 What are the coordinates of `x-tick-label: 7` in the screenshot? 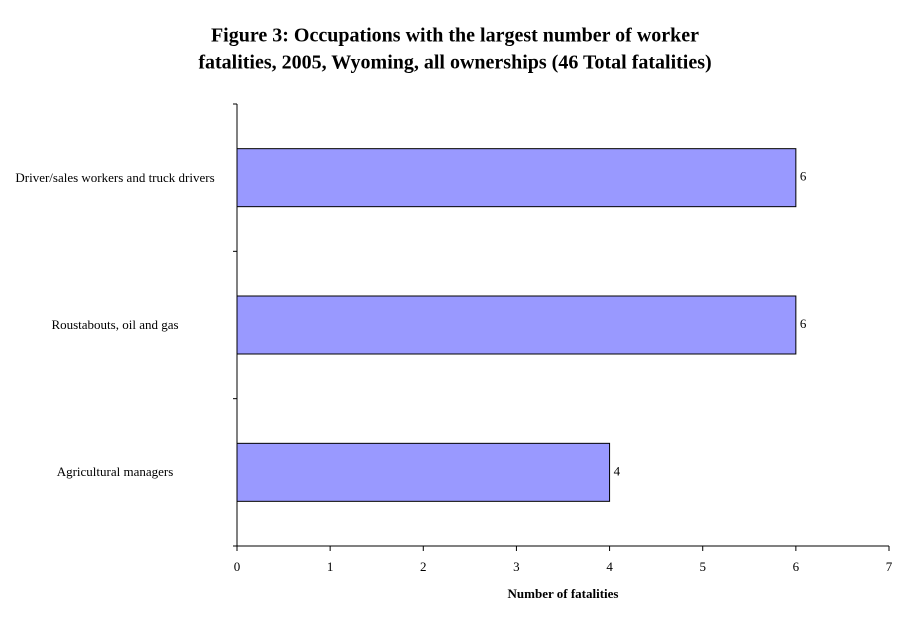 It's located at (889, 566).